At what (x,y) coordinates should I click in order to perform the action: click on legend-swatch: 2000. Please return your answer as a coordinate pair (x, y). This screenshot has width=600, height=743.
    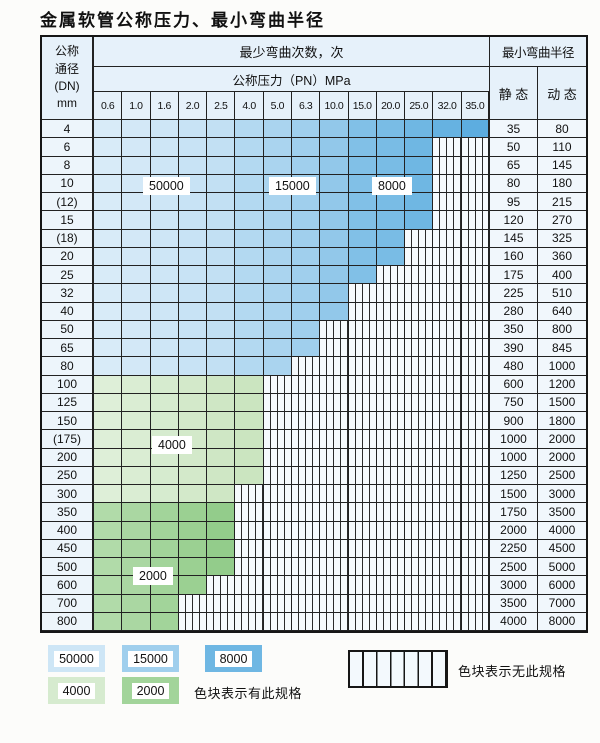
    Looking at the image, I should click on (150, 690).